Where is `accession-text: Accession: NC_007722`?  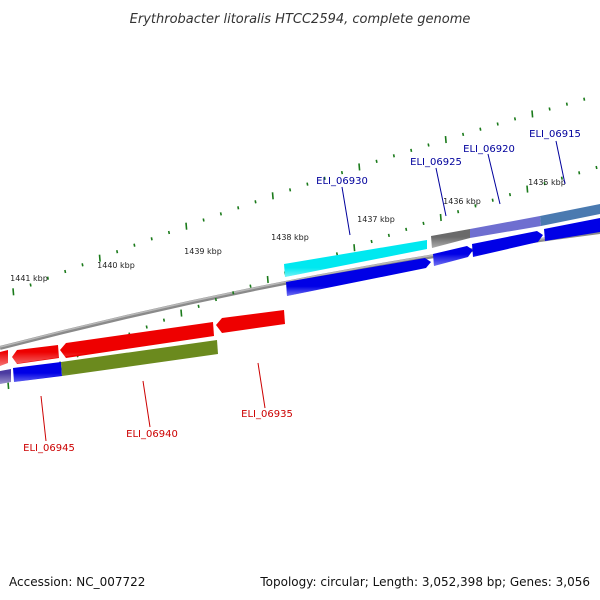 accession-text: Accession: NC_007722 is located at coordinates (77, 582).